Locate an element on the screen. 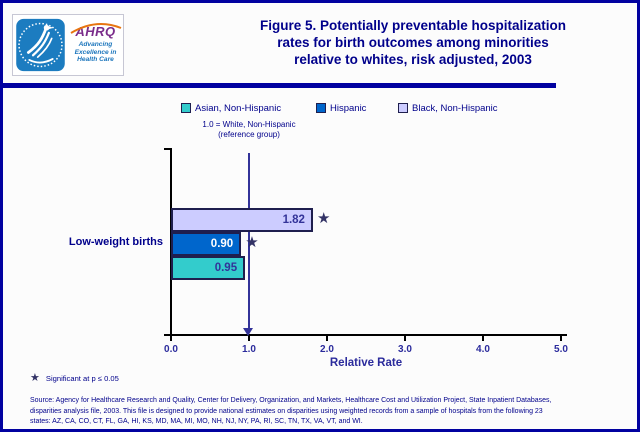 The height and width of the screenshot is (432, 640). ahrq-wordmark: AHRQ is located at coordinates (95, 31).